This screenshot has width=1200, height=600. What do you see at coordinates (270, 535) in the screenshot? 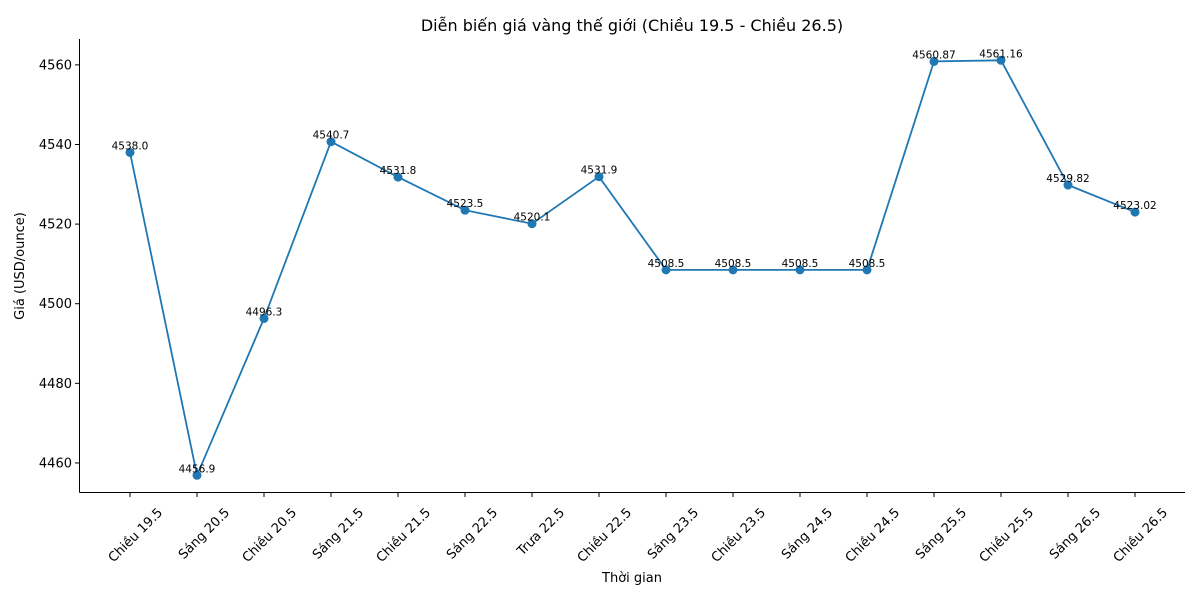
I see `x-tick-label: Chiều 20.5` at bounding box center [270, 535].